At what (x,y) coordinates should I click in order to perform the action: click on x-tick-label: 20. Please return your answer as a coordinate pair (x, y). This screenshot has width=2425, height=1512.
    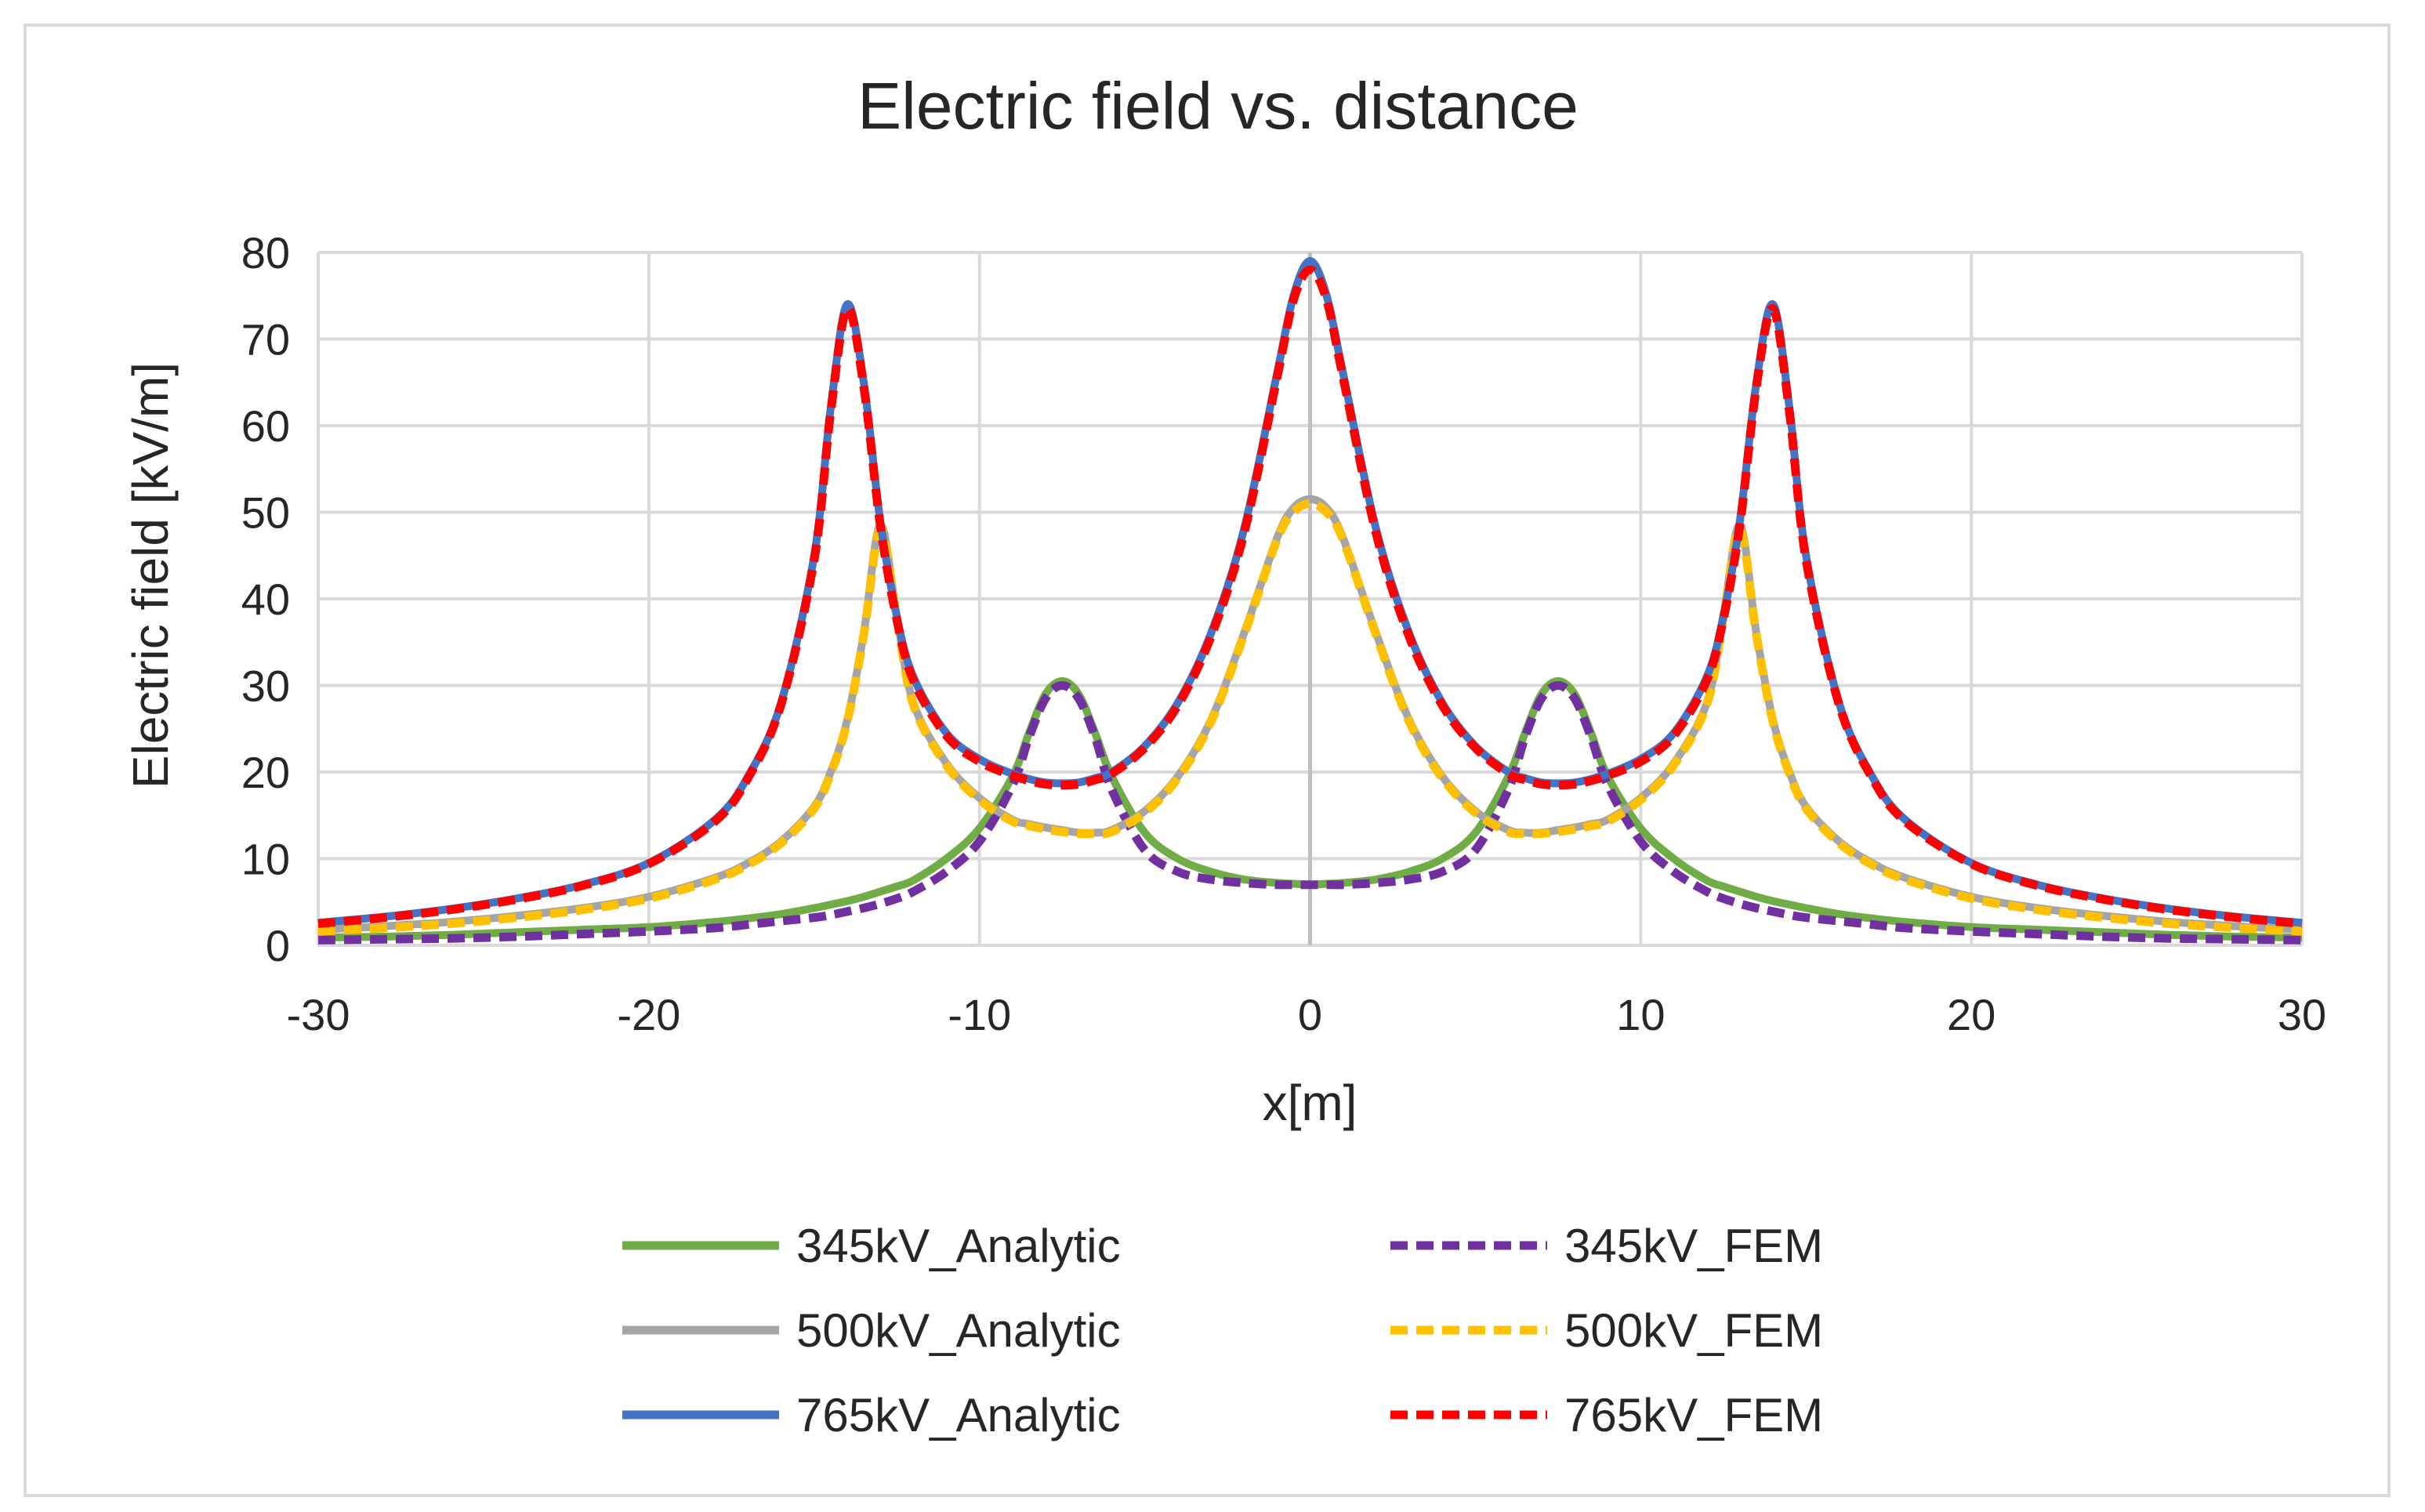
    Looking at the image, I should click on (1971, 1014).